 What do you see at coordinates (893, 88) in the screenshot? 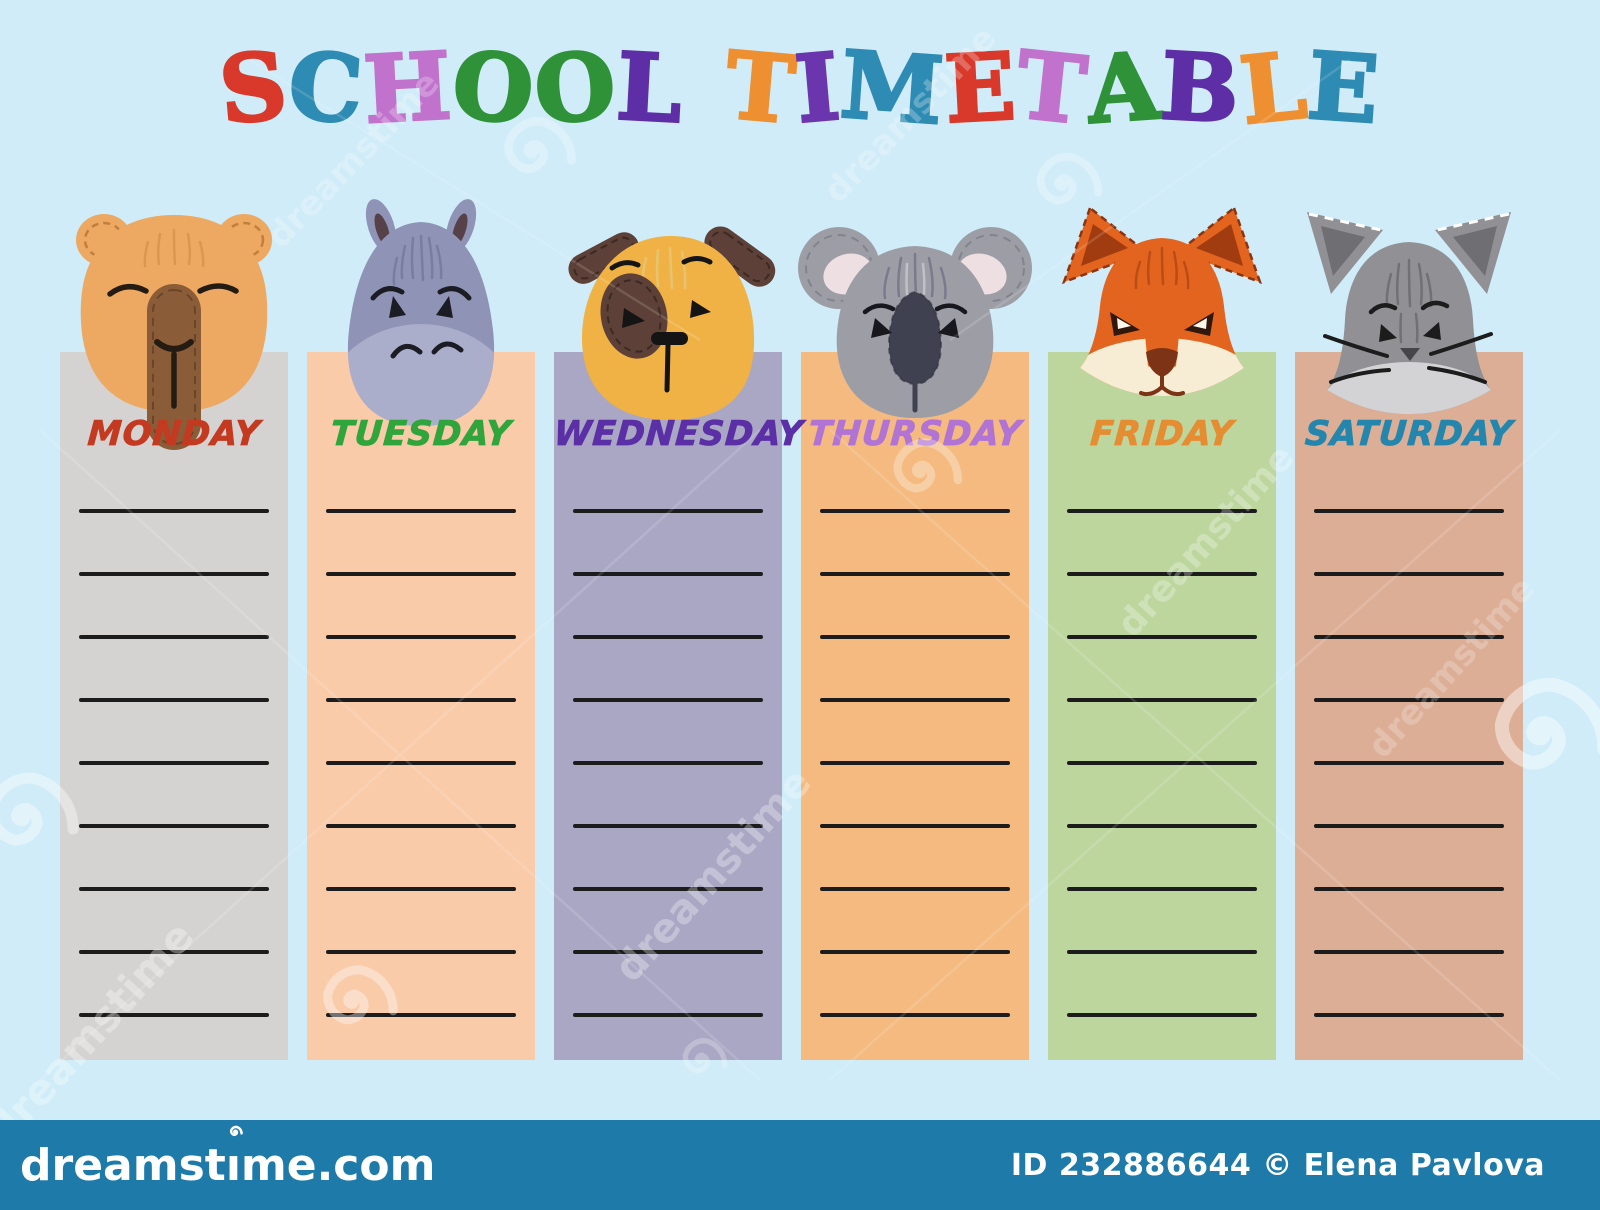
I see `title-letter: M` at bounding box center [893, 88].